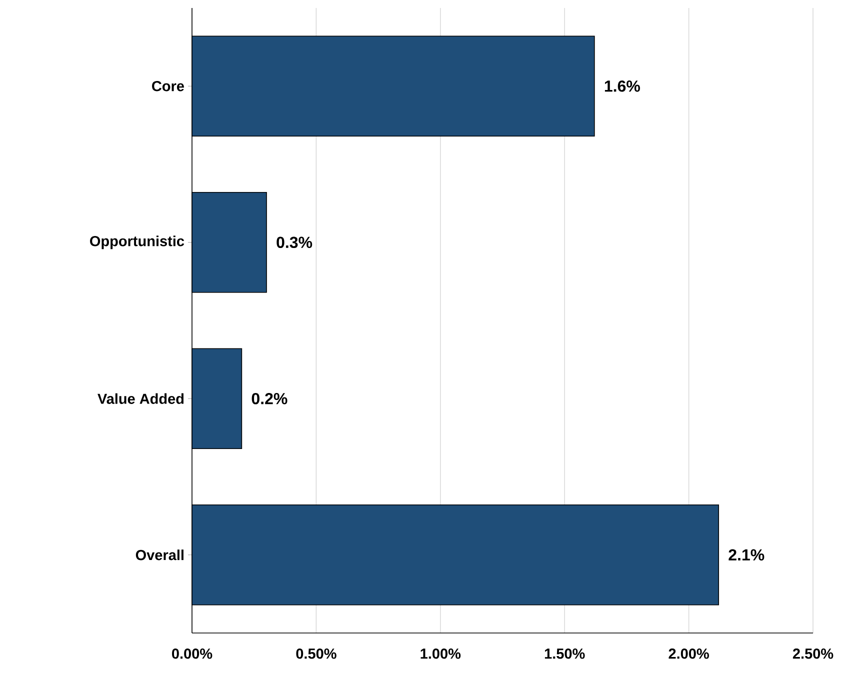 This screenshot has width=846, height=676. What do you see at coordinates (270, 398) in the screenshot?
I see `data-label: 0.2%` at bounding box center [270, 398].